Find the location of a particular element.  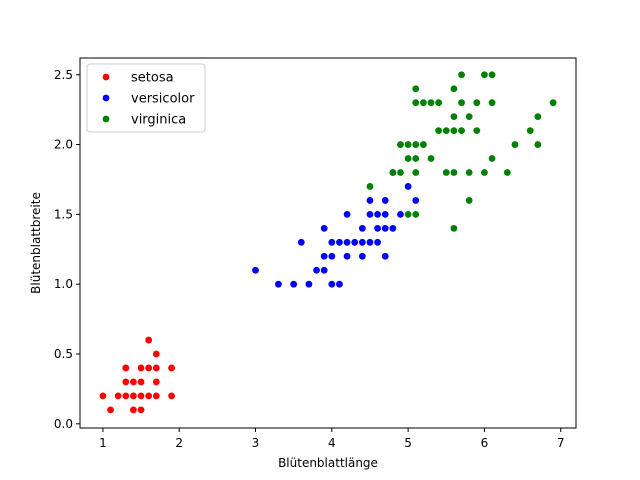

series-versicolor is located at coordinates (336, 228).